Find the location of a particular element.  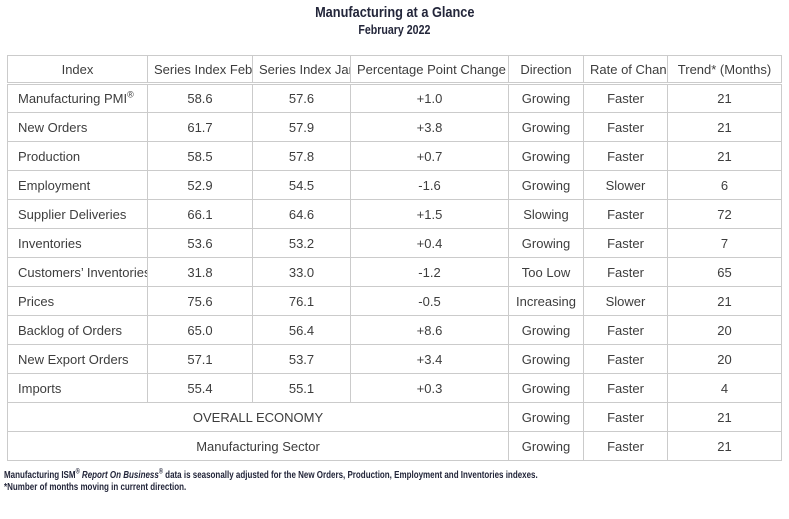

direction-cell: Slowing is located at coordinates (546, 214).